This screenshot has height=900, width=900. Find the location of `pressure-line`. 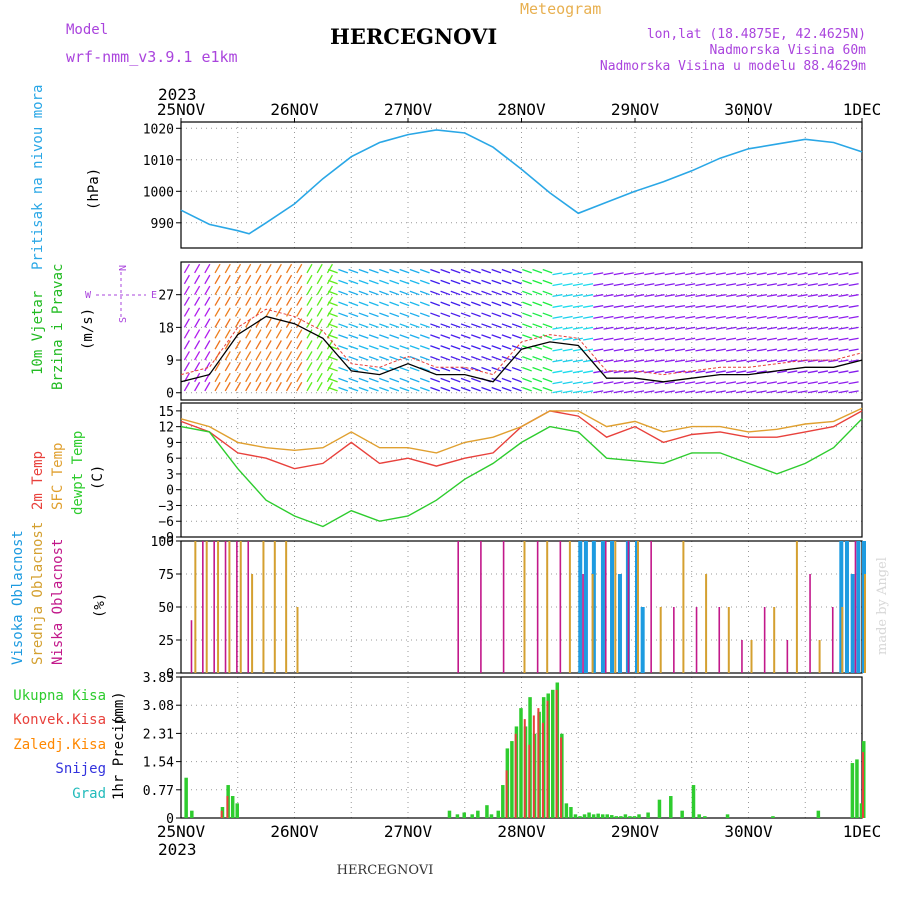

pressure-line is located at coordinates (521, 182).